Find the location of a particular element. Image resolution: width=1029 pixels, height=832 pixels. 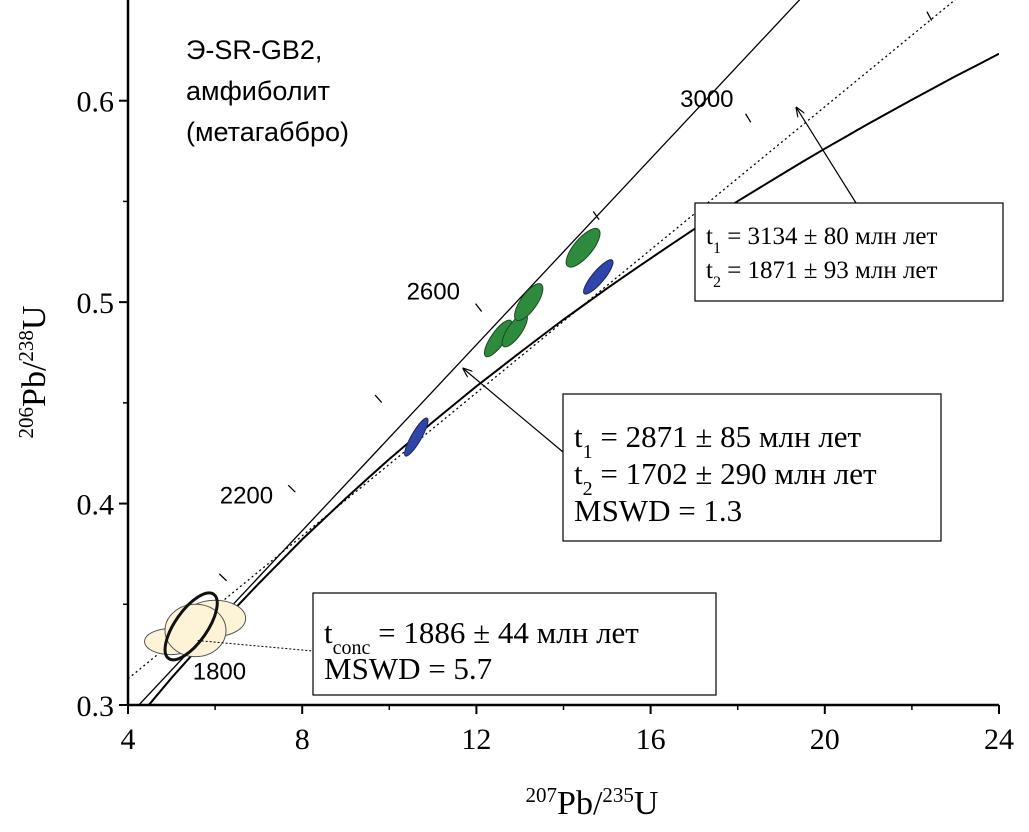

annotation-leader is located at coordinates (255, 646).